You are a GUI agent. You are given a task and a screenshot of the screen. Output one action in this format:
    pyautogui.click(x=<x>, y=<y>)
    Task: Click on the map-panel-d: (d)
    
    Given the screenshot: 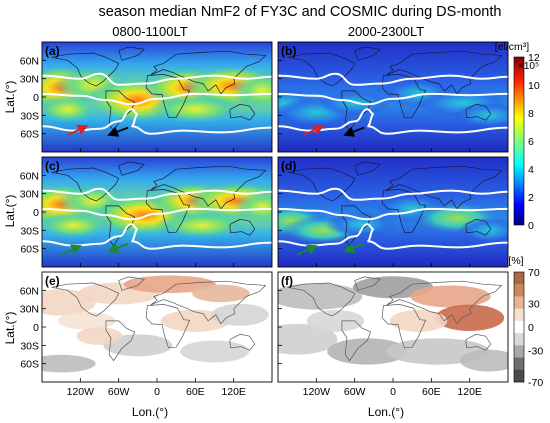 What is the action you would take?
    pyautogui.click(x=393, y=212)
    